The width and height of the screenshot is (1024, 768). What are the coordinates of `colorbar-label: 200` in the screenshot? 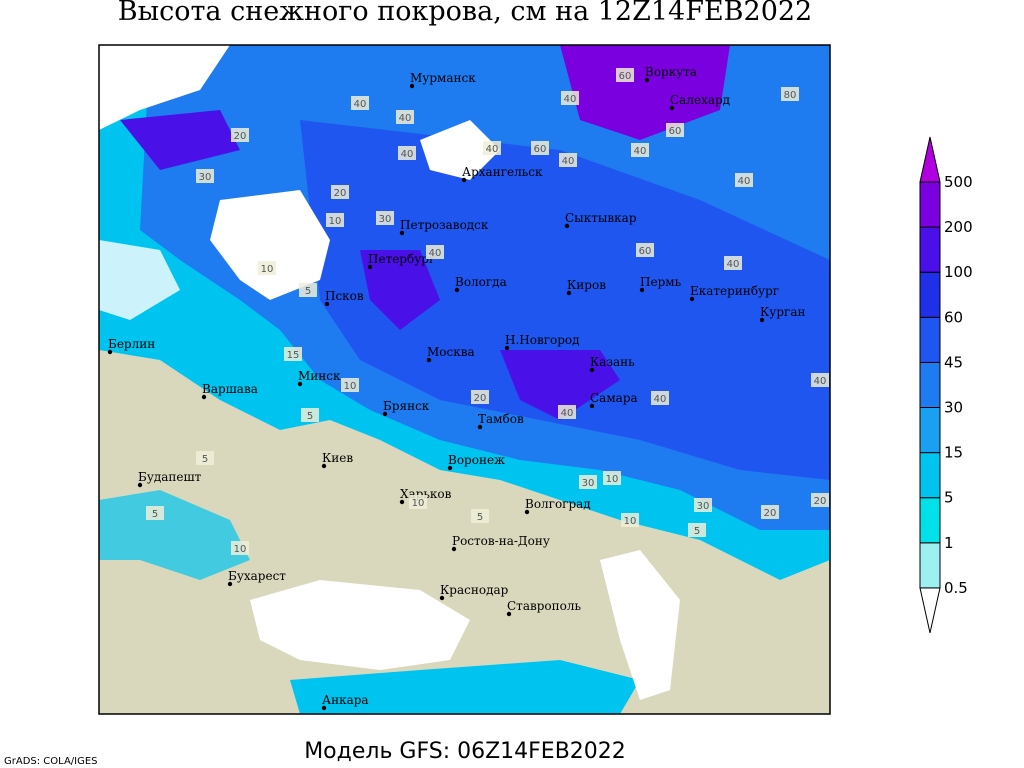 It's located at (958, 227).